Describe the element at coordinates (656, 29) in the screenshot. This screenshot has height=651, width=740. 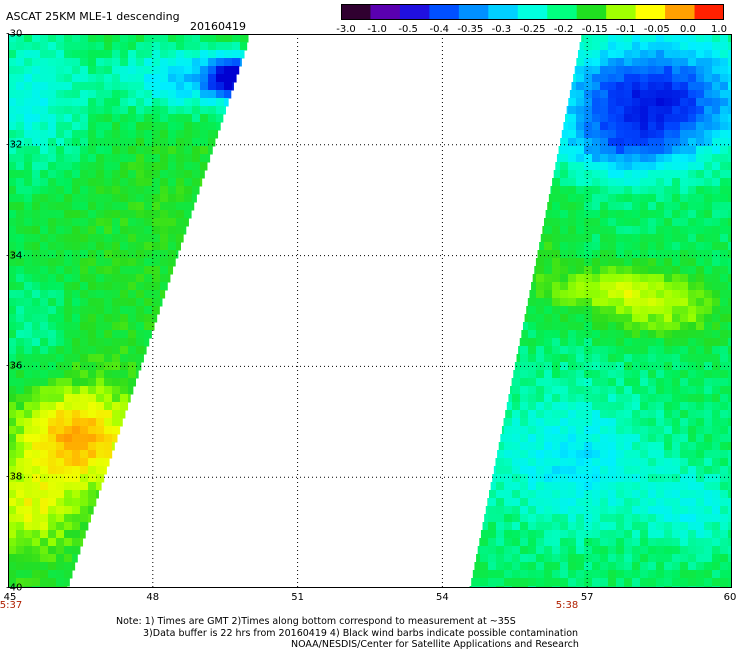
I see `colorbar-label: -0.05` at that location.